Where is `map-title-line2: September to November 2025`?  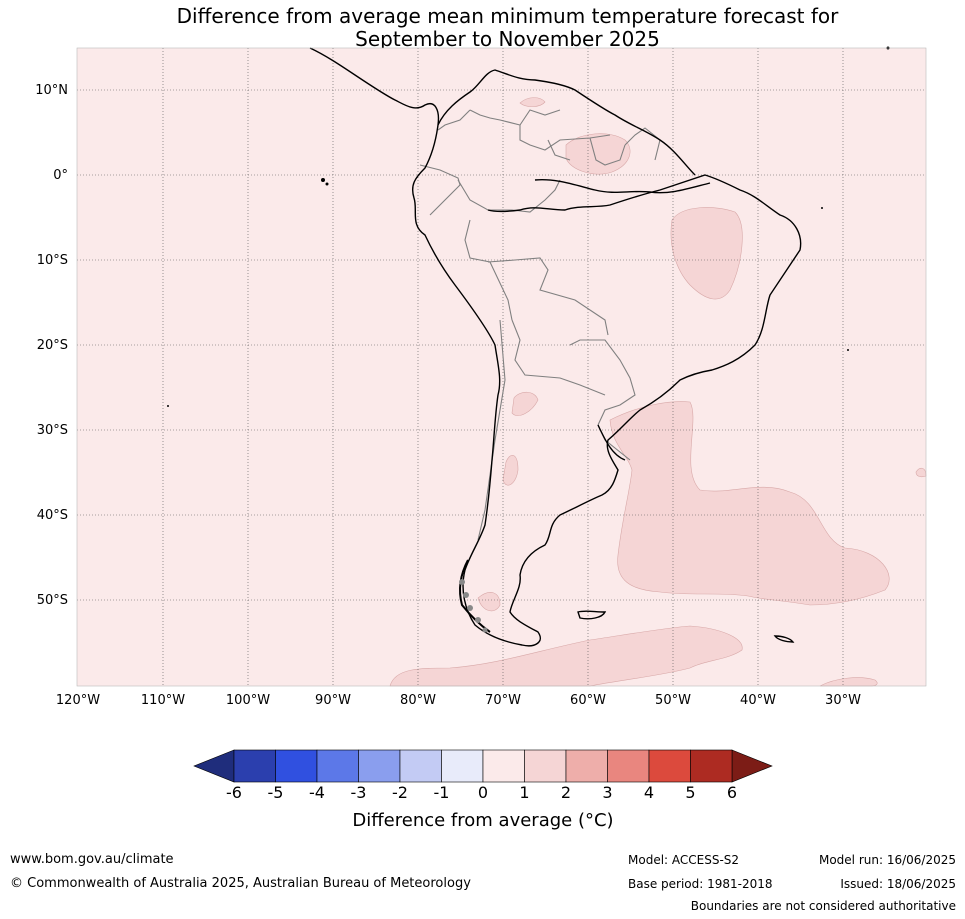
map-title-line2: September to November 2025 is located at coordinates (507, 39).